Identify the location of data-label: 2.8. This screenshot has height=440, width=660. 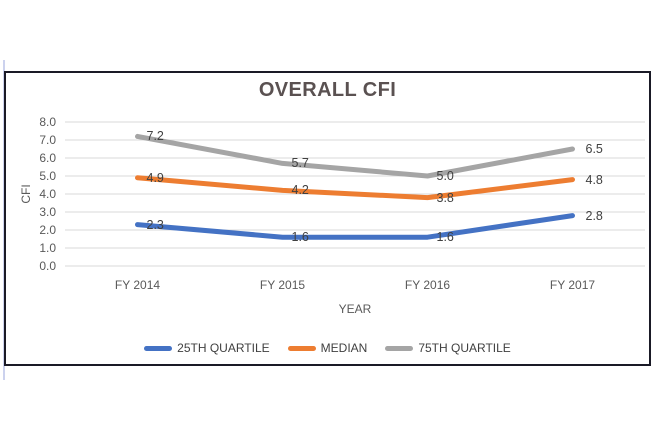
(594, 215).